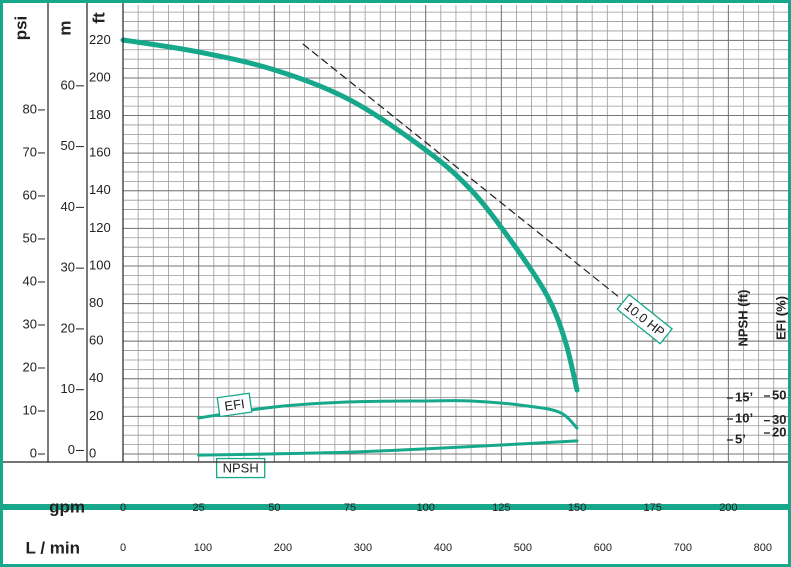 Image resolution: width=791 pixels, height=567 pixels. I want to click on x-tick-label: 75, so click(350, 508).